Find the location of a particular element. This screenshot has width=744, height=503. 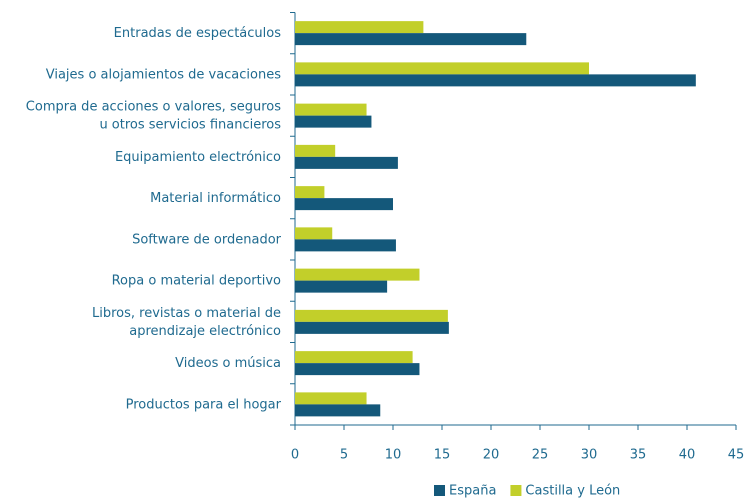

legend-label: España is located at coordinates (472, 491).